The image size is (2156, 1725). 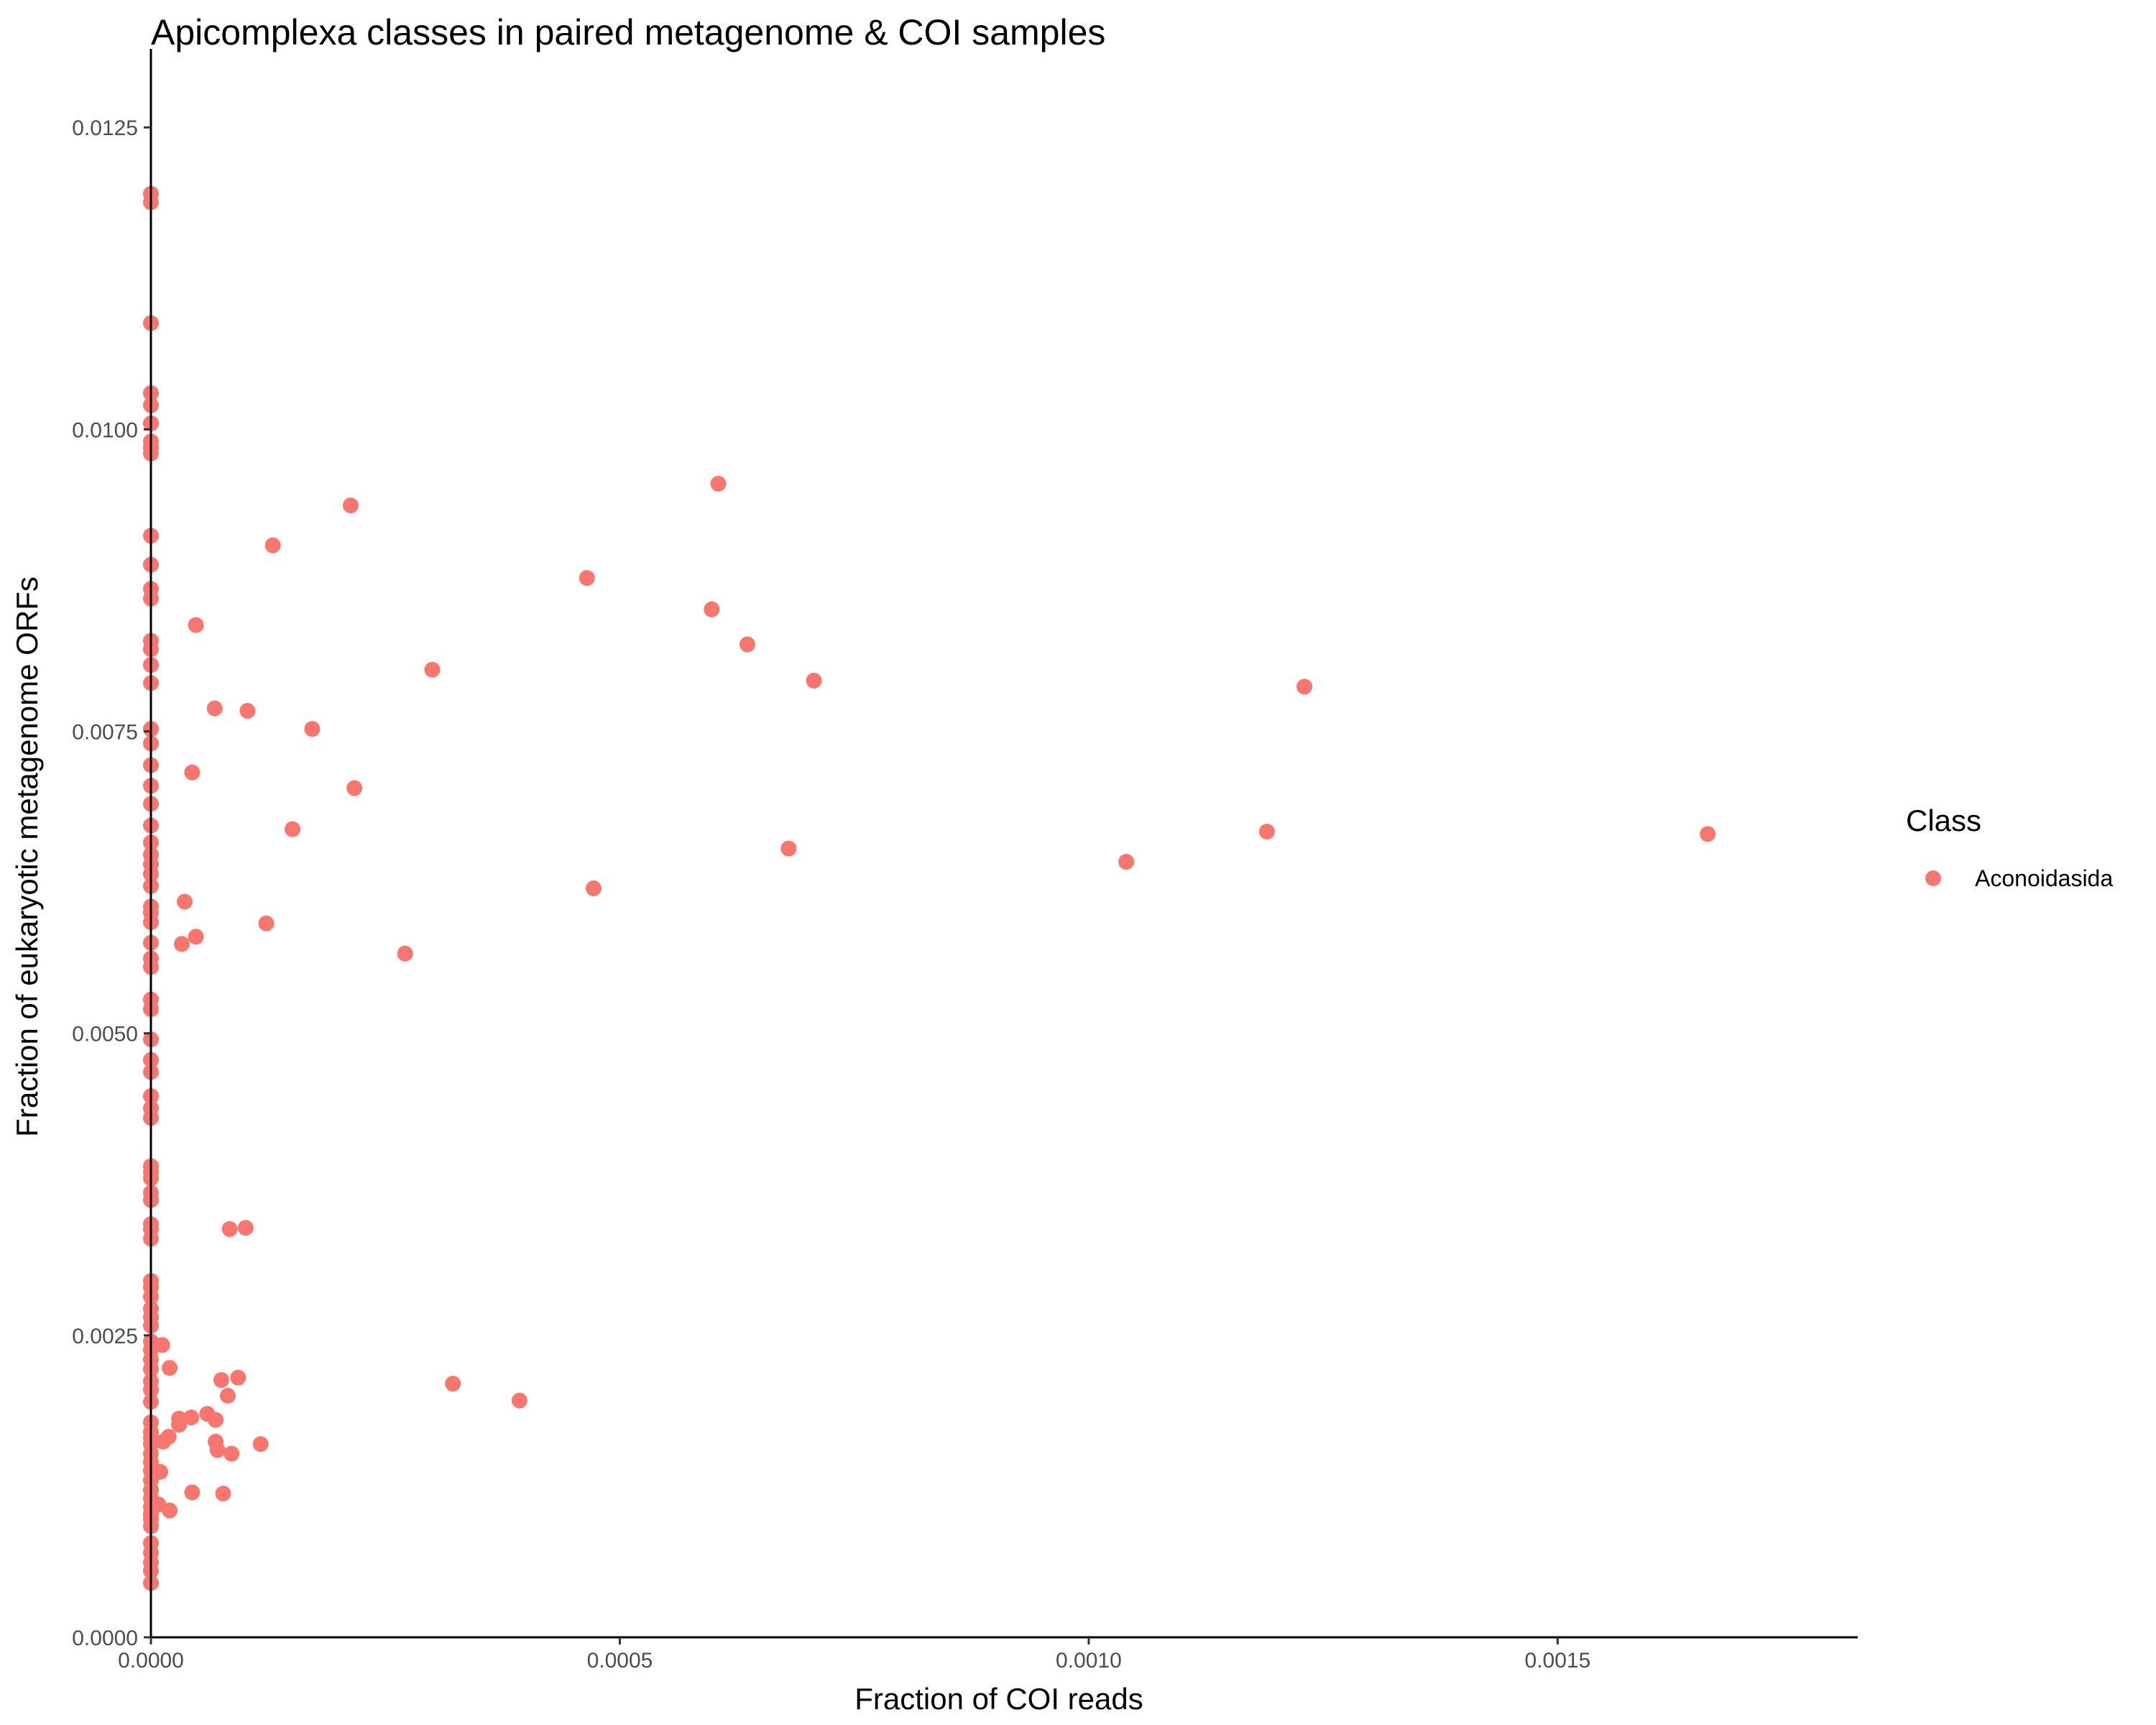 What do you see at coordinates (1944, 820) in the screenshot?
I see `legend-title: Class` at bounding box center [1944, 820].